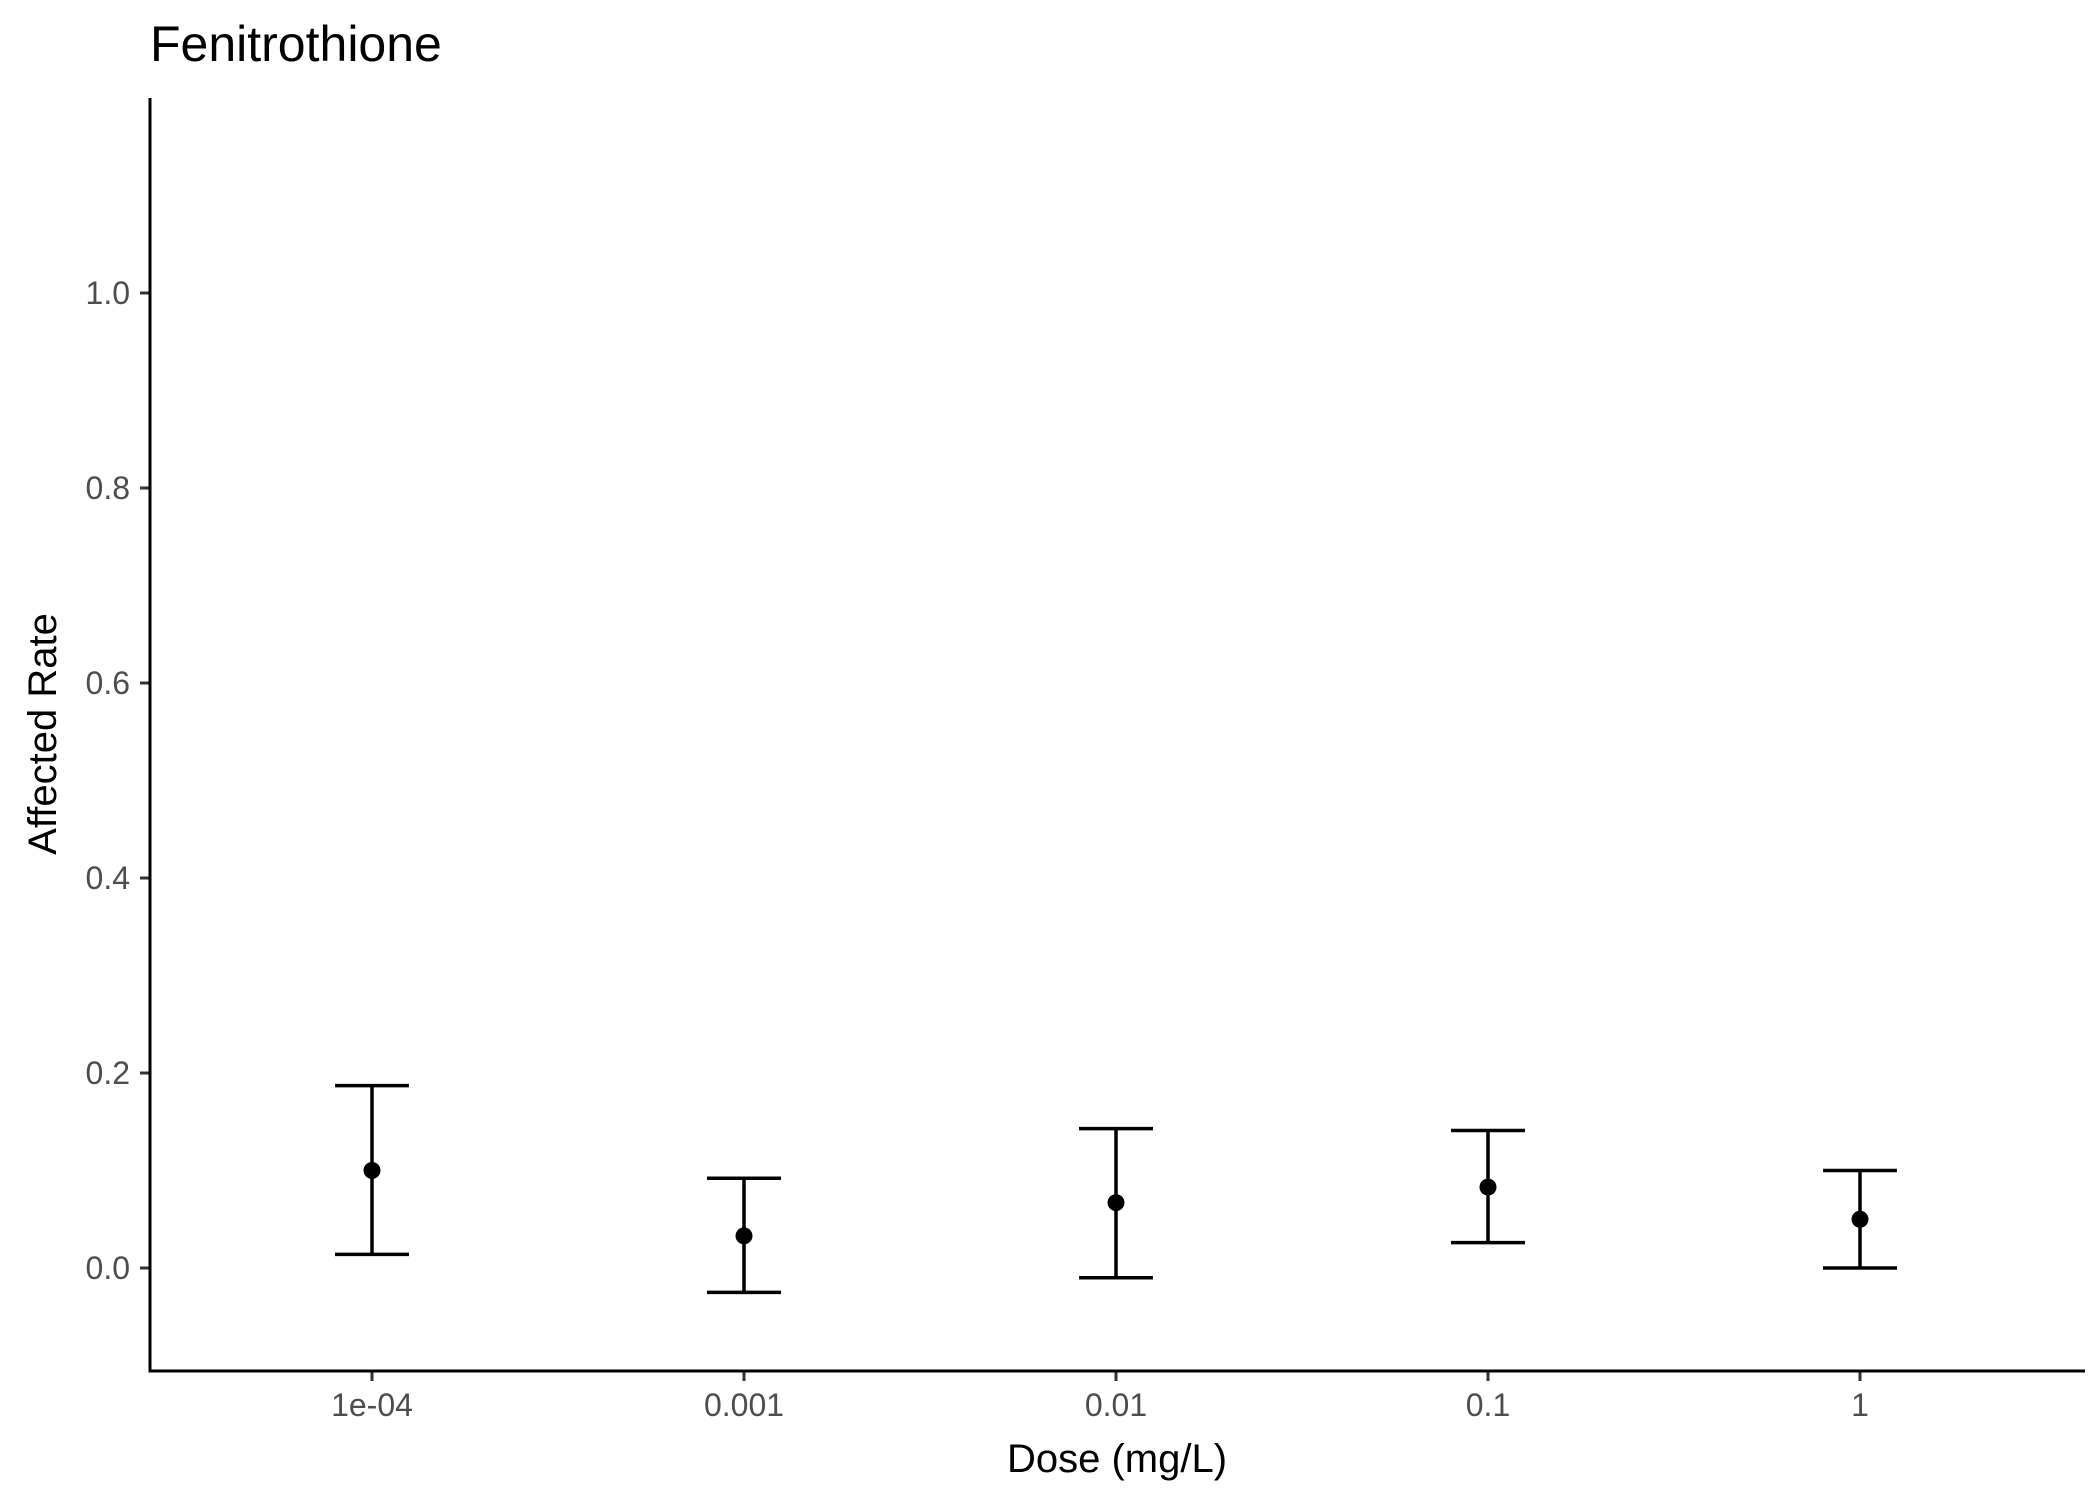 The width and height of the screenshot is (2100, 1499). Describe the element at coordinates (1860, 1405) in the screenshot. I see `x-tick-label: 1` at that location.